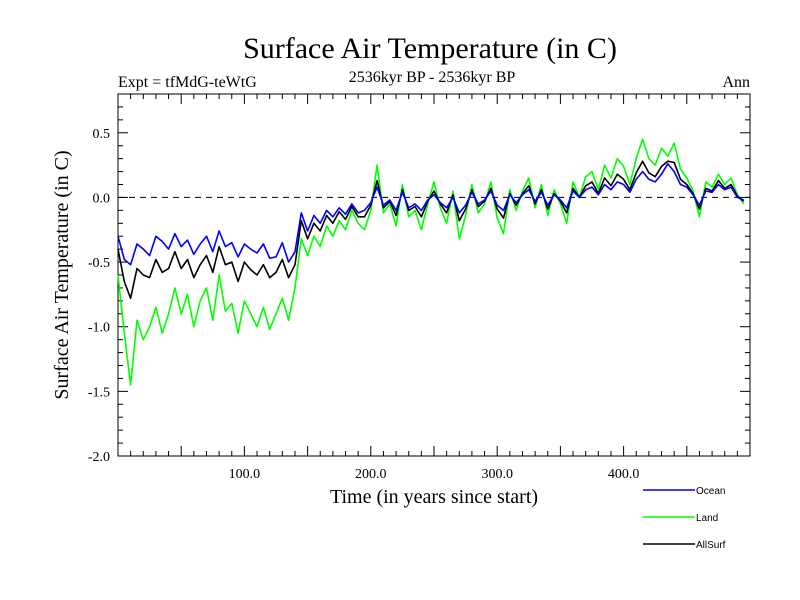 This screenshot has width=800, height=600. What do you see at coordinates (711, 545) in the screenshot?
I see `legend-label-allsurf: AllSurf` at bounding box center [711, 545].